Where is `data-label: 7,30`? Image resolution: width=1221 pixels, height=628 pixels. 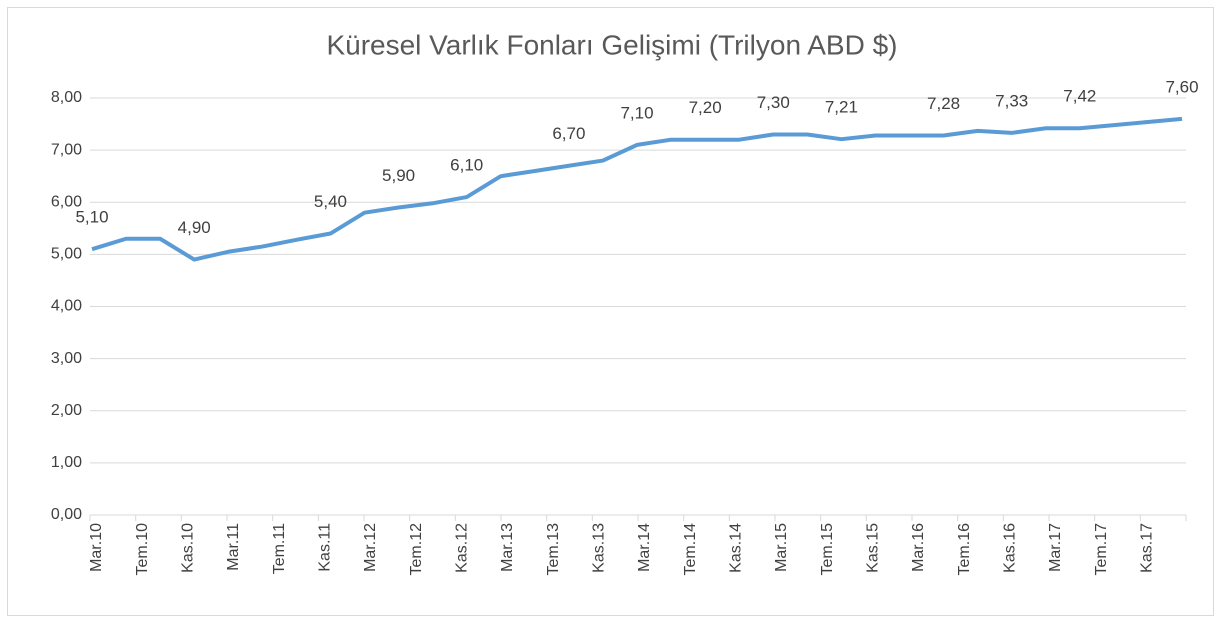
data-label: 7,30 is located at coordinates (773, 102).